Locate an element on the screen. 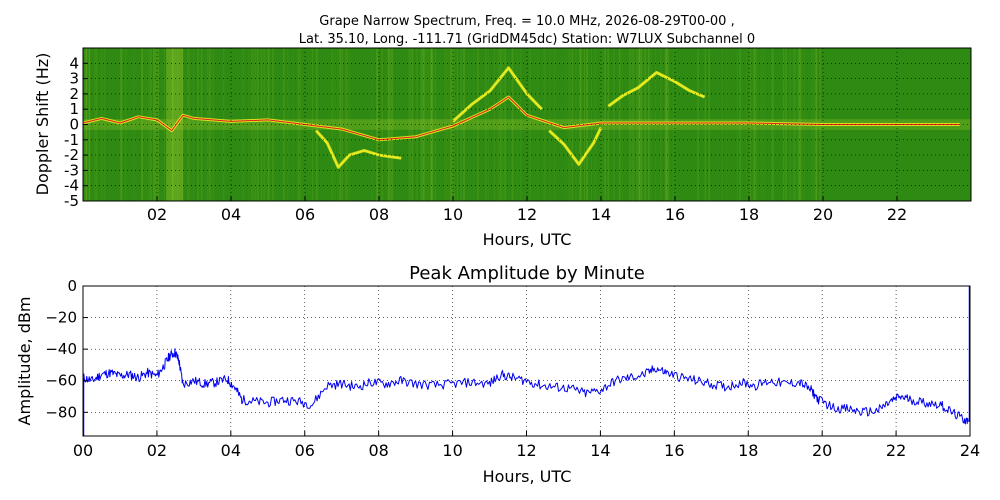  spectrum-y-tick-label: 2 is located at coordinates (74, 94).